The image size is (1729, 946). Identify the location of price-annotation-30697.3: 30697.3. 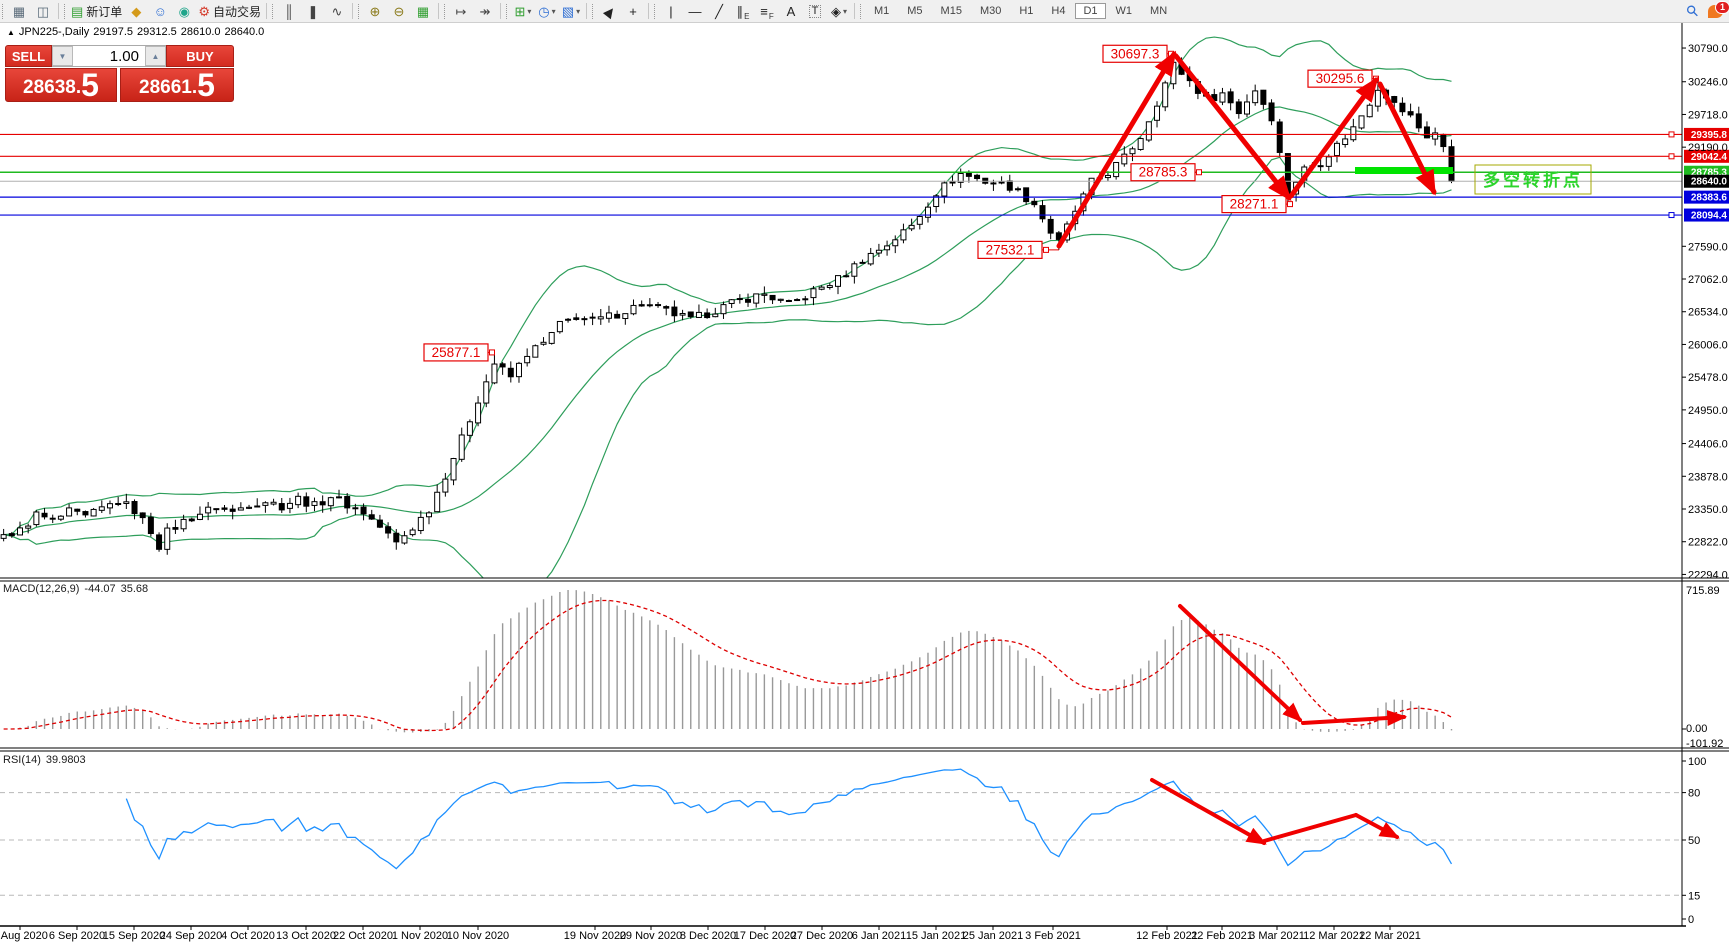
(1138, 53).